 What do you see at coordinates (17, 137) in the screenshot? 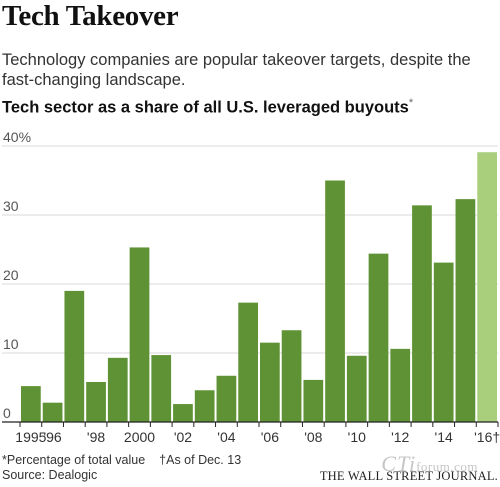
I see `y-tick-label: 40%` at bounding box center [17, 137].